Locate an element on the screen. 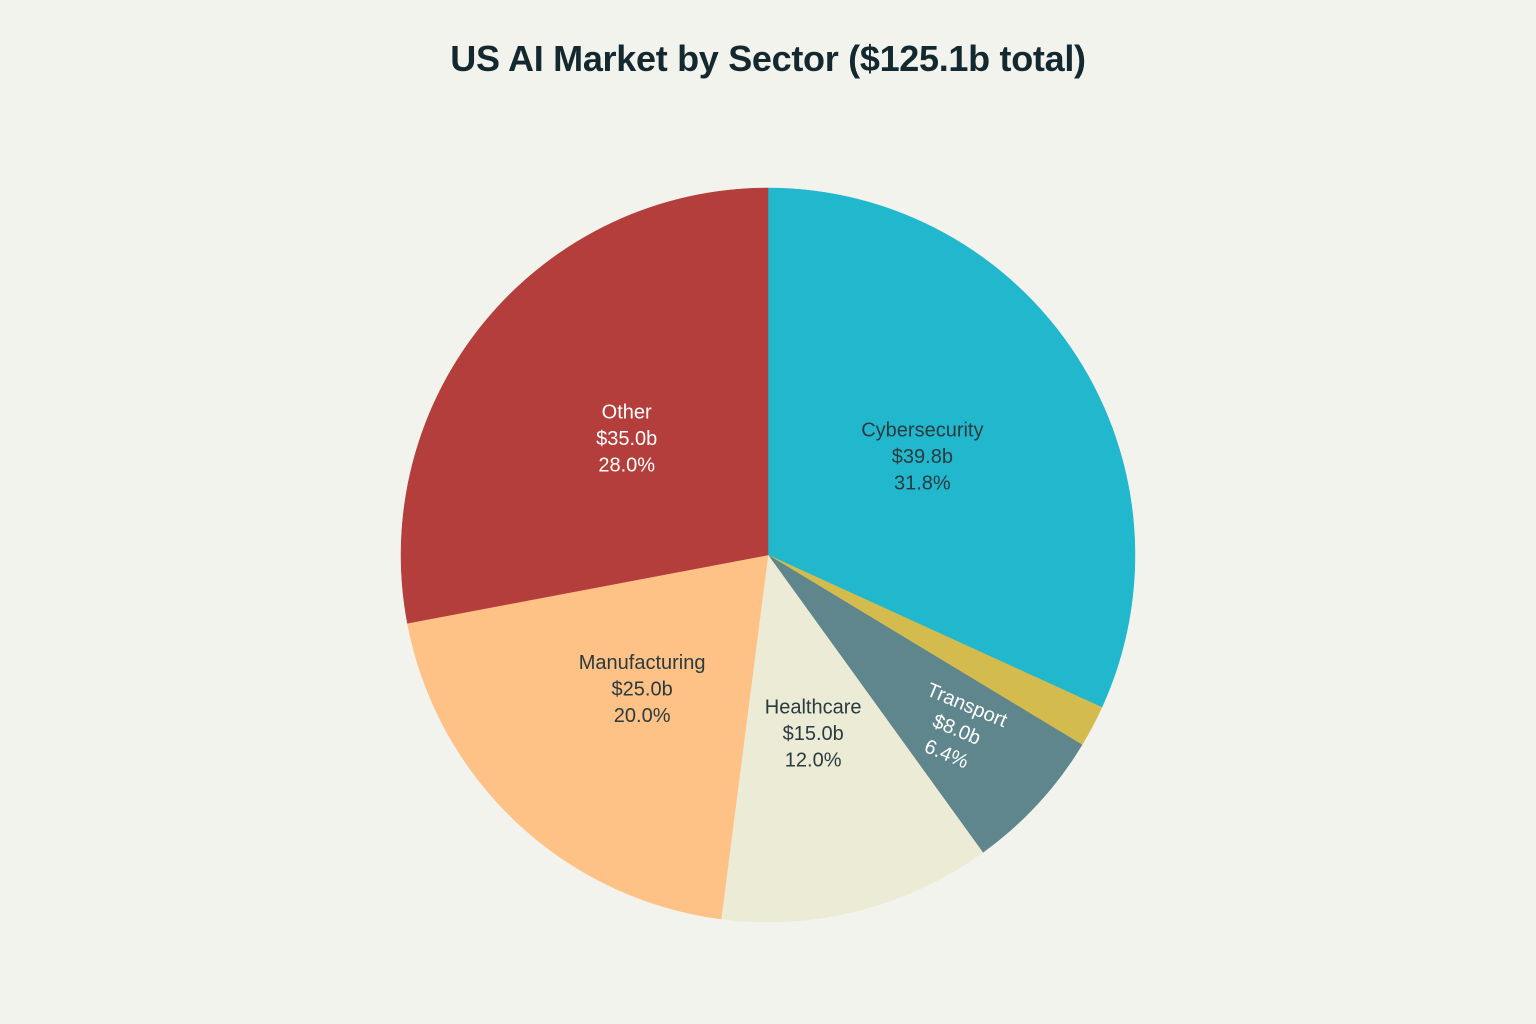 The image size is (1536, 1024). slice-value: $15.0b is located at coordinates (813, 734).